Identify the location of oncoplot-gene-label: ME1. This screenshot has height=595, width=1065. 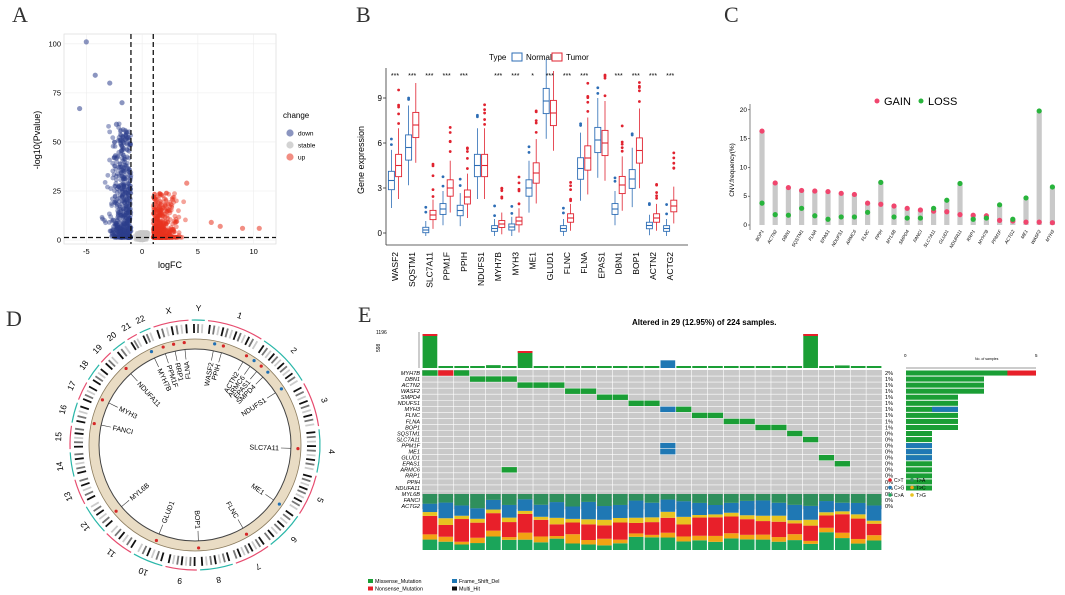
(414, 453).